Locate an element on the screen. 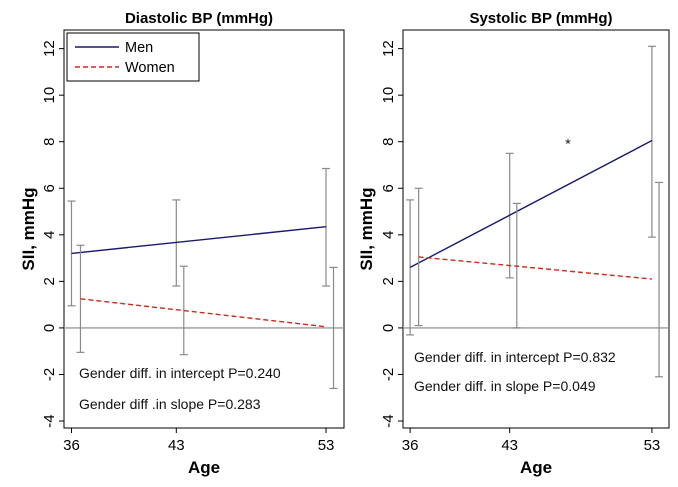 The width and height of the screenshot is (678, 487). panel-2-y-tick-label: -2 is located at coordinates (388, 374).